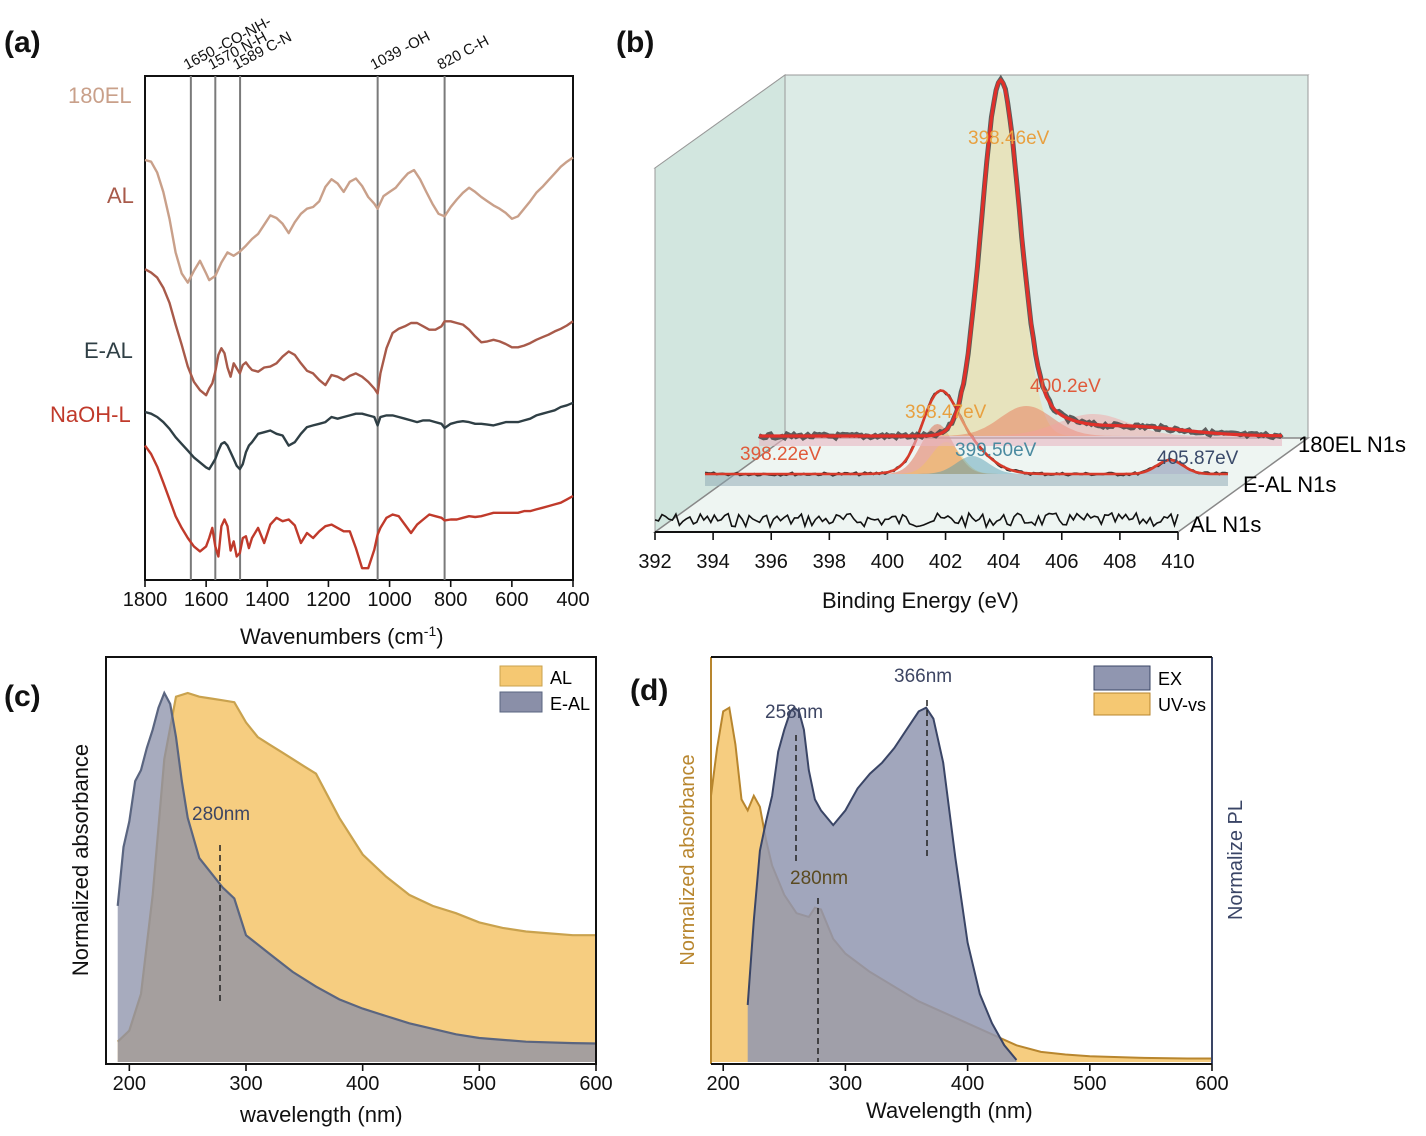 This screenshot has height=1136, width=1426. Describe the element at coordinates (521, 702) in the screenshot. I see `legend-swatch-e-al` at that location.